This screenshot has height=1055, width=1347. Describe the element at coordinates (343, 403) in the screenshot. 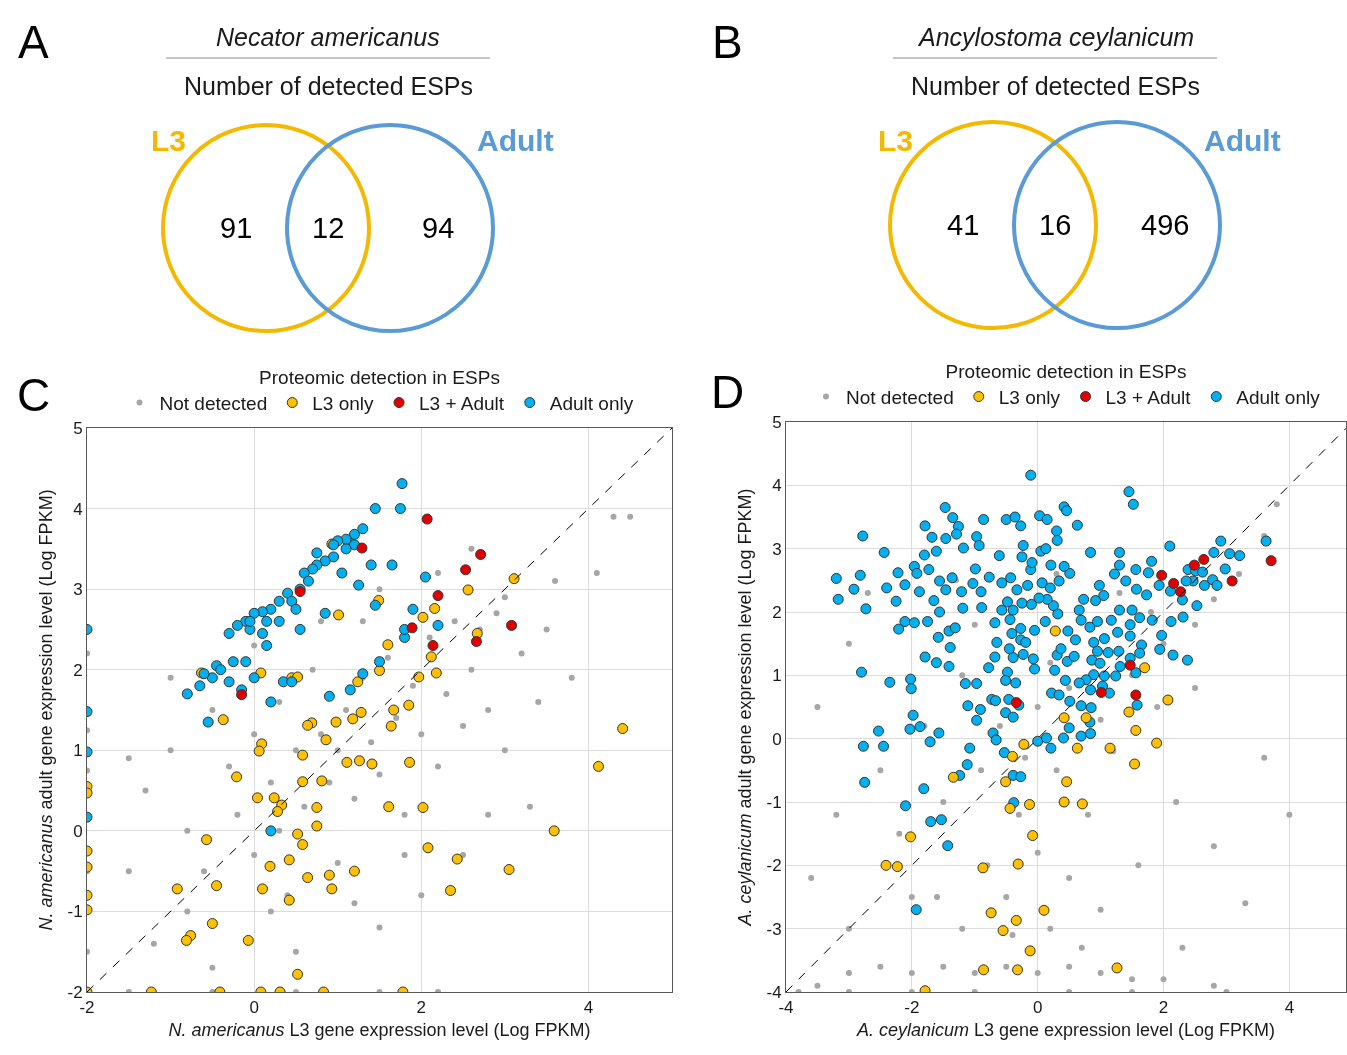

I see `legend-label: L3 only` at that location.